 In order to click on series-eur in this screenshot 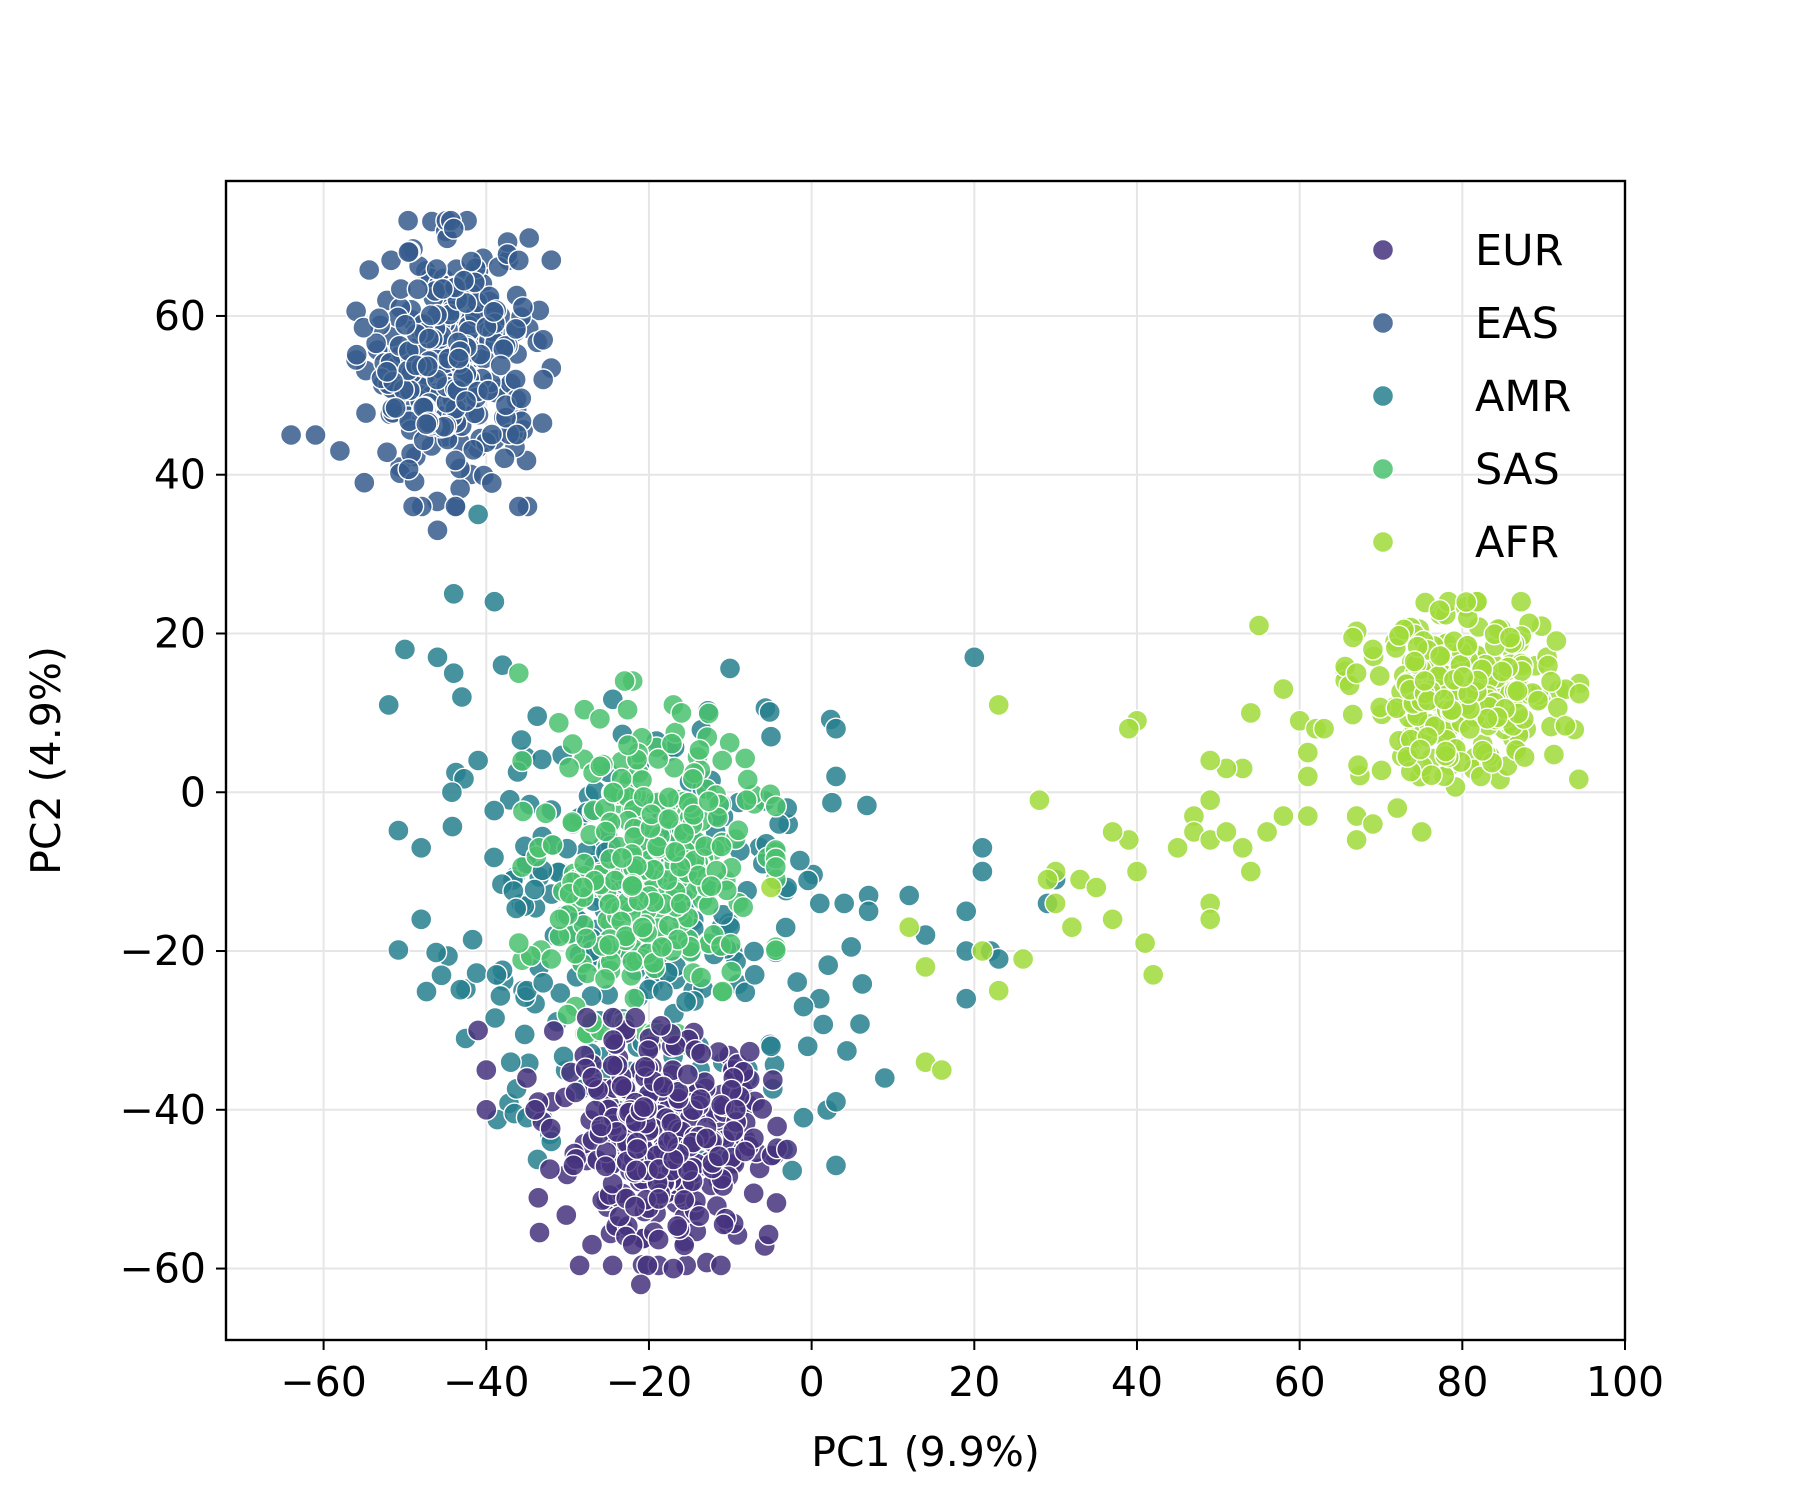, I will do `click(632, 1151)`.